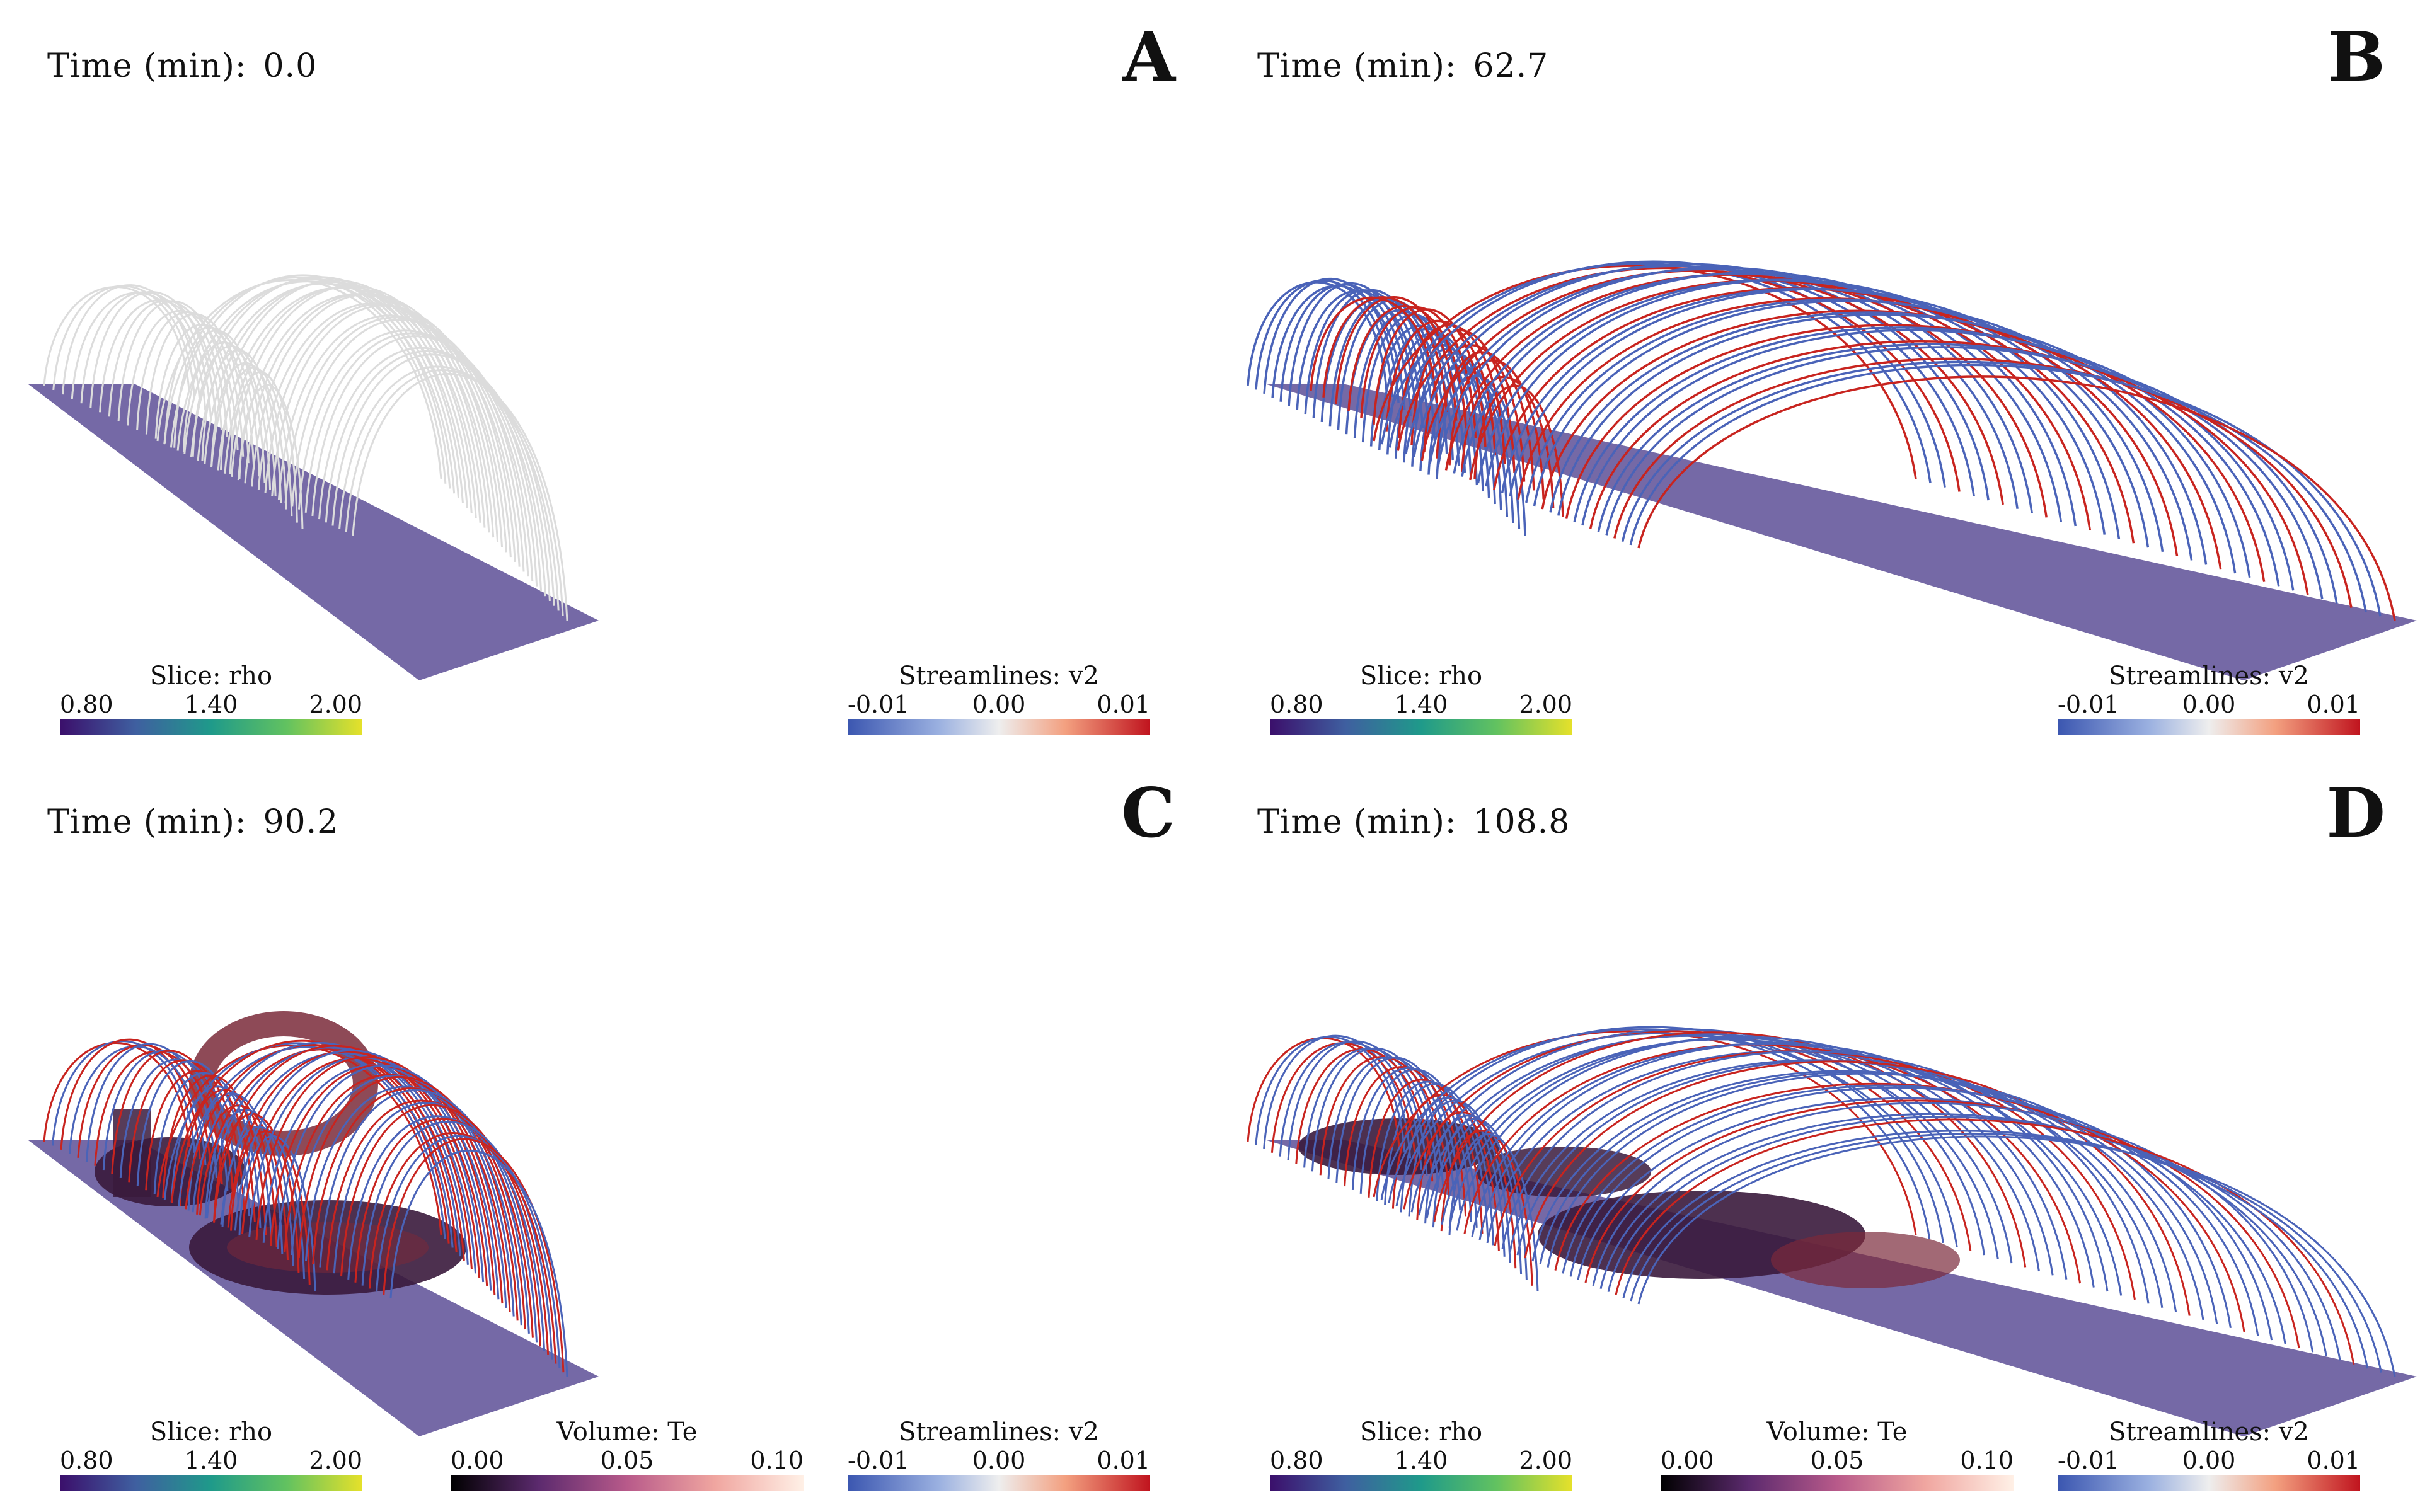 The height and width of the screenshot is (1512, 2420). I want to click on time-label: Time (min): 108.8, so click(1414, 822).